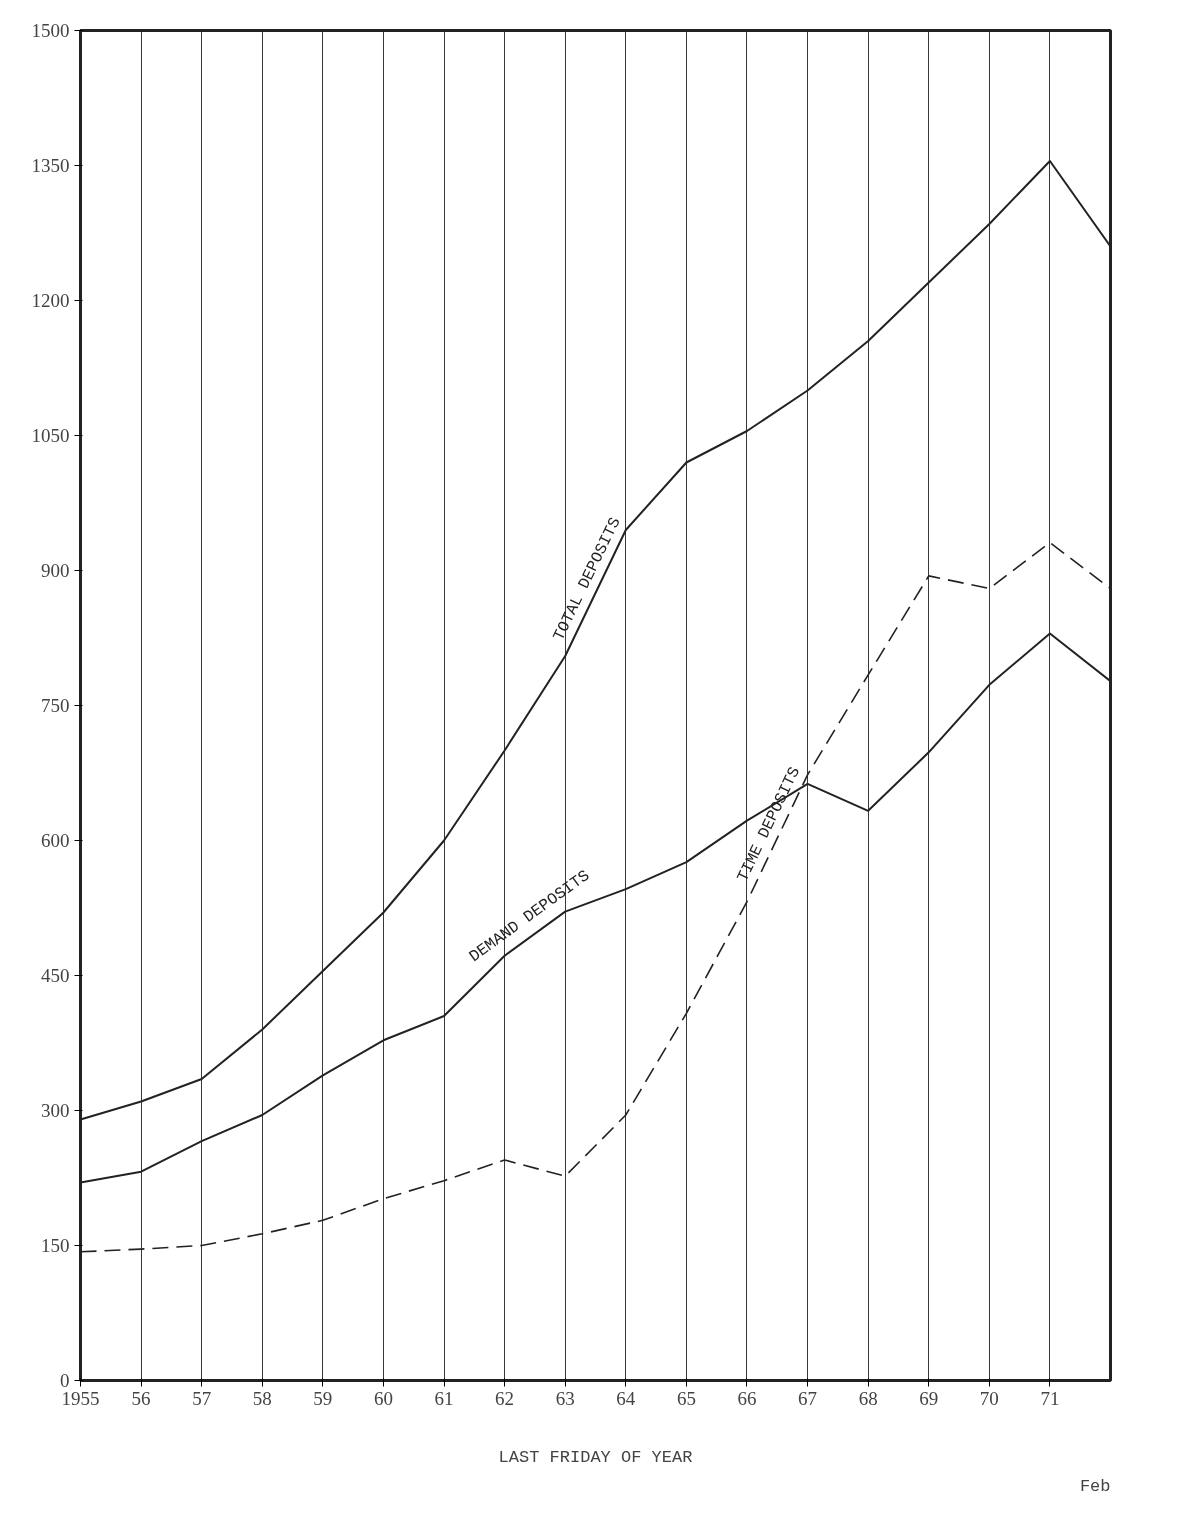 The image size is (1183, 1529). What do you see at coordinates (444, 1398) in the screenshot?
I see `x-tick-label: 61` at bounding box center [444, 1398].